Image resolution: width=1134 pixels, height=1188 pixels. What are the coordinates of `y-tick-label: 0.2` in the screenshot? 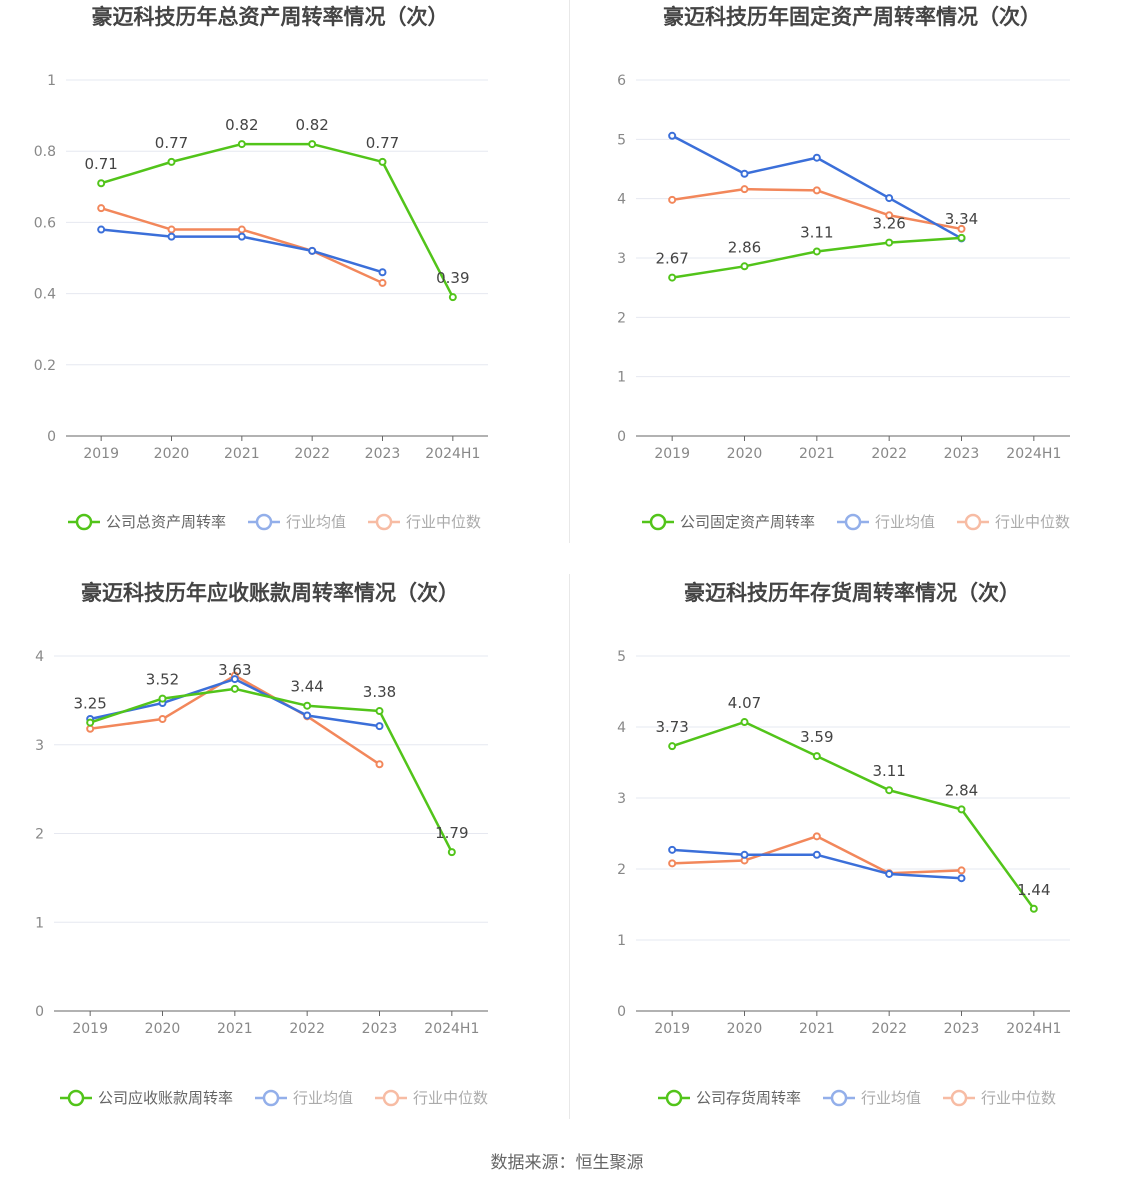 It's located at (45, 366).